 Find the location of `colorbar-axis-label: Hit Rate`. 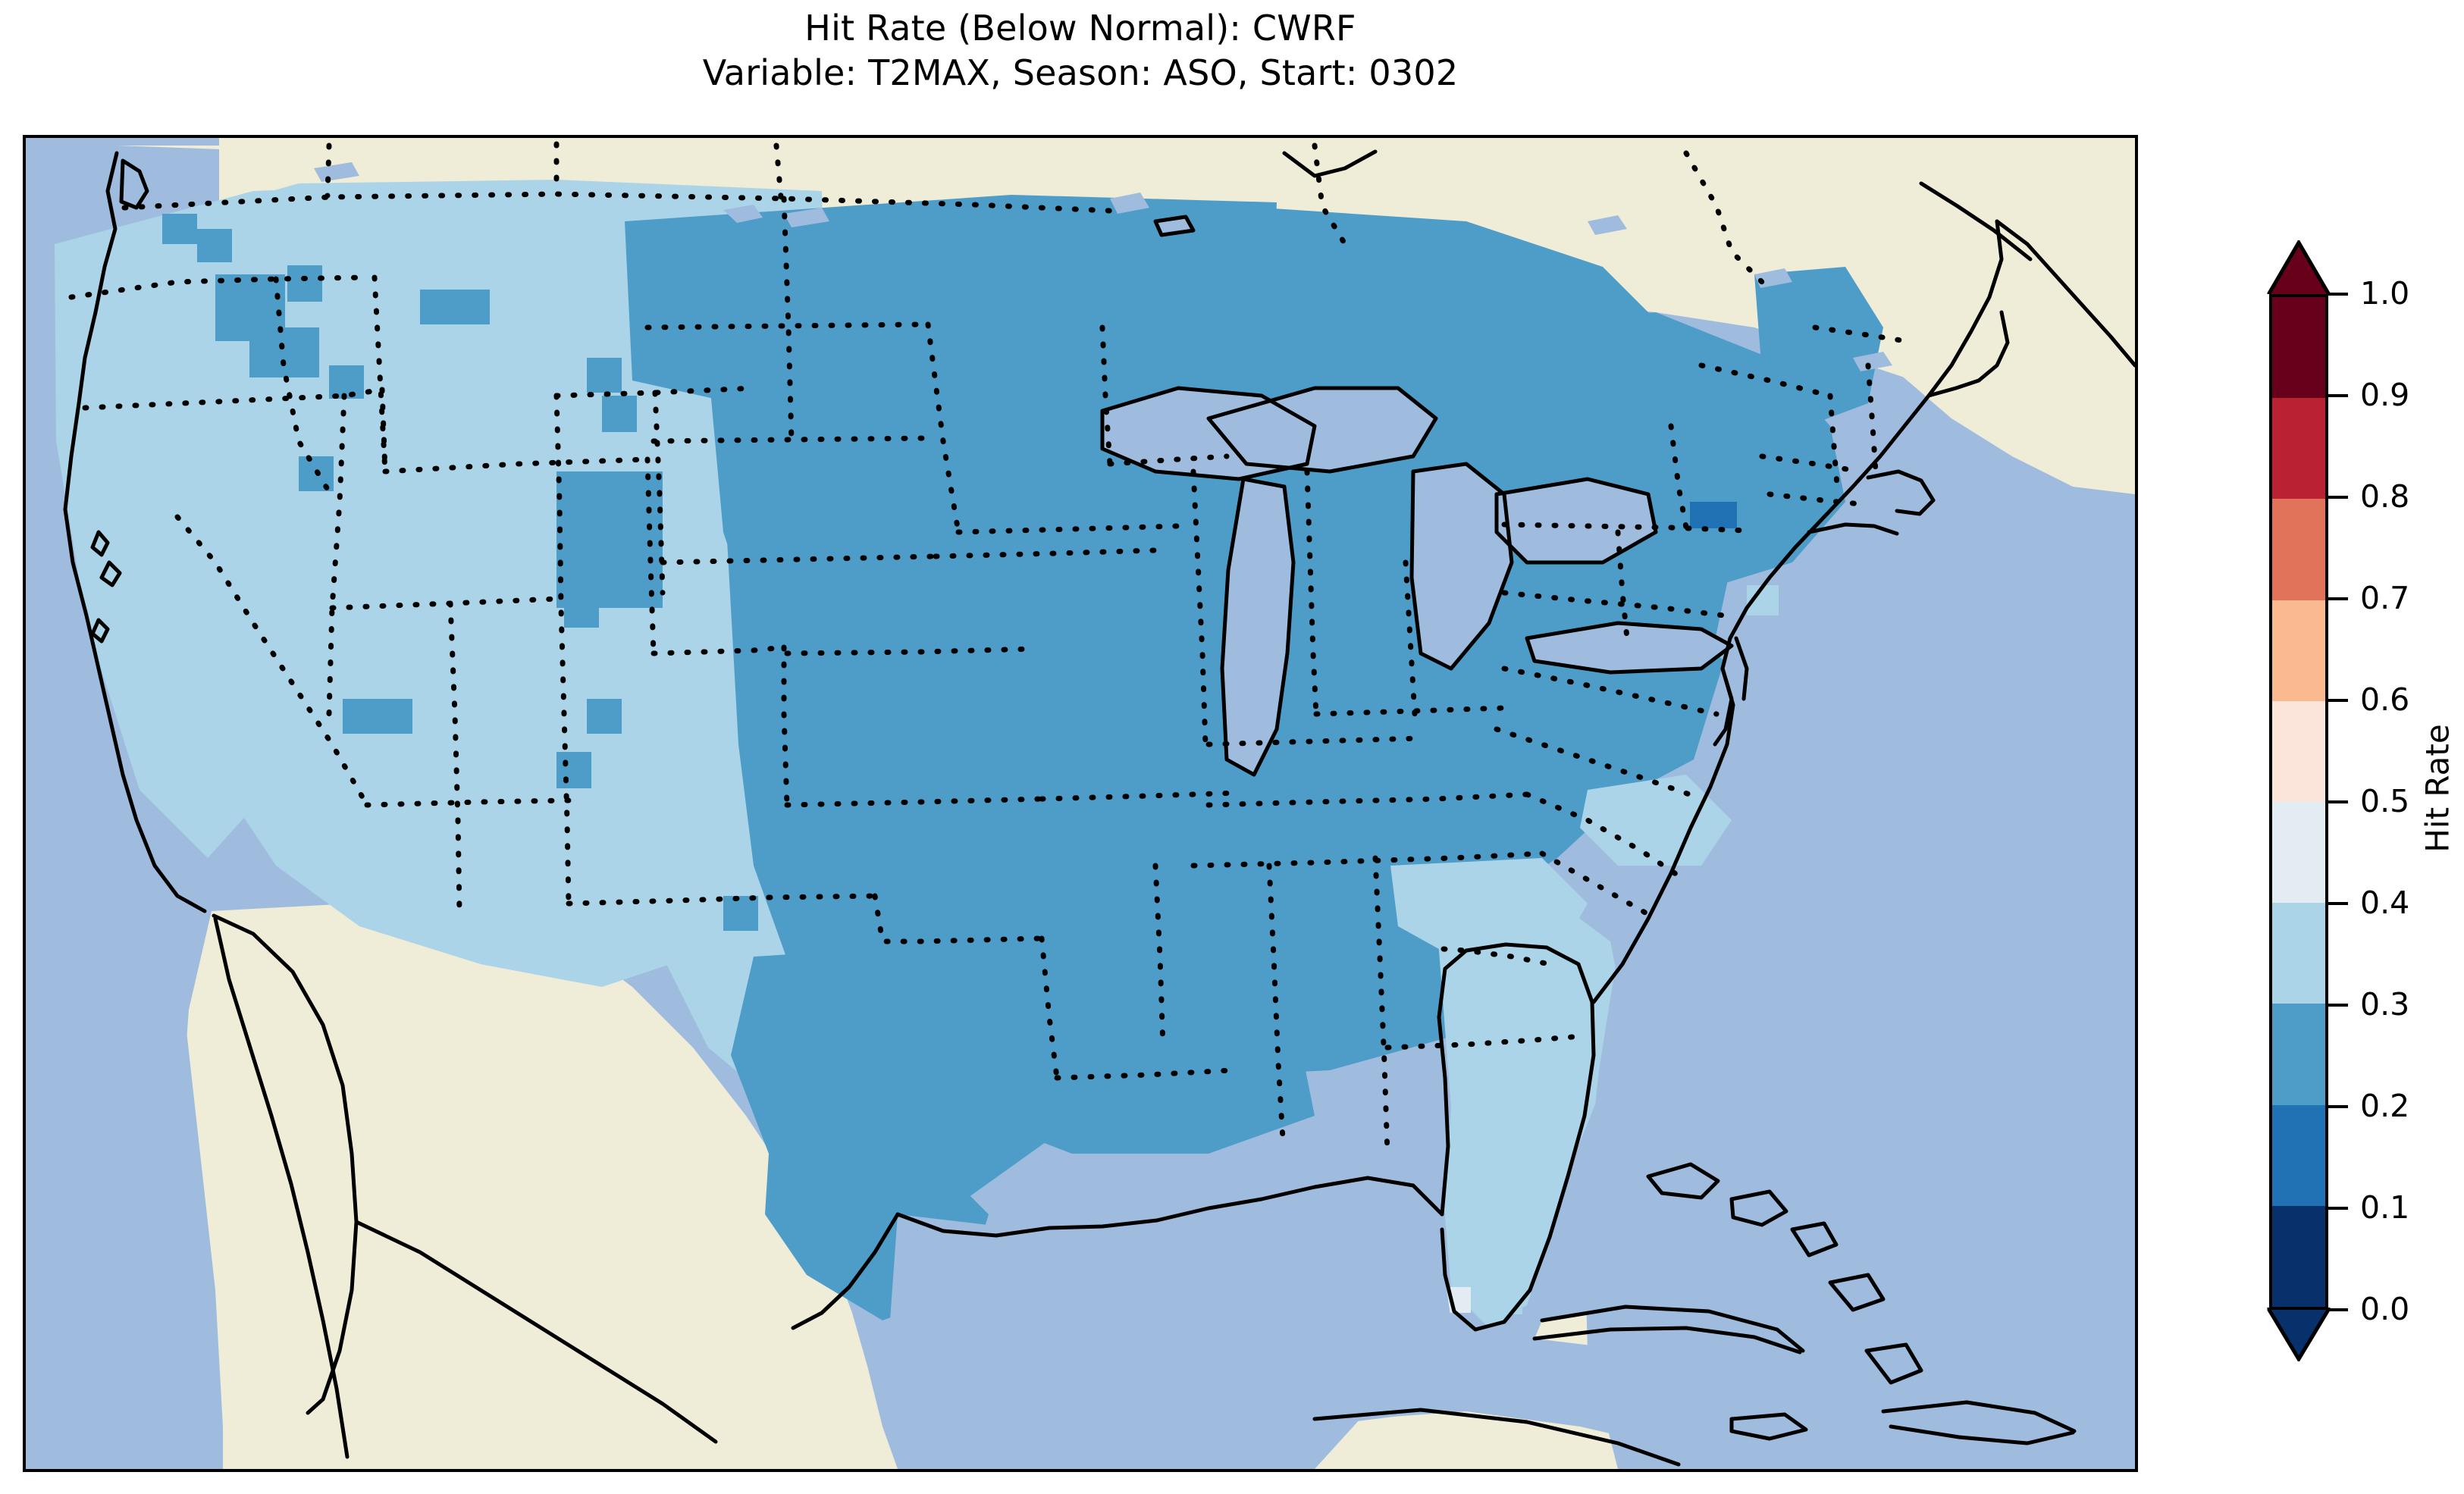

colorbar-axis-label: Hit Rate is located at coordinates (2437, 747).